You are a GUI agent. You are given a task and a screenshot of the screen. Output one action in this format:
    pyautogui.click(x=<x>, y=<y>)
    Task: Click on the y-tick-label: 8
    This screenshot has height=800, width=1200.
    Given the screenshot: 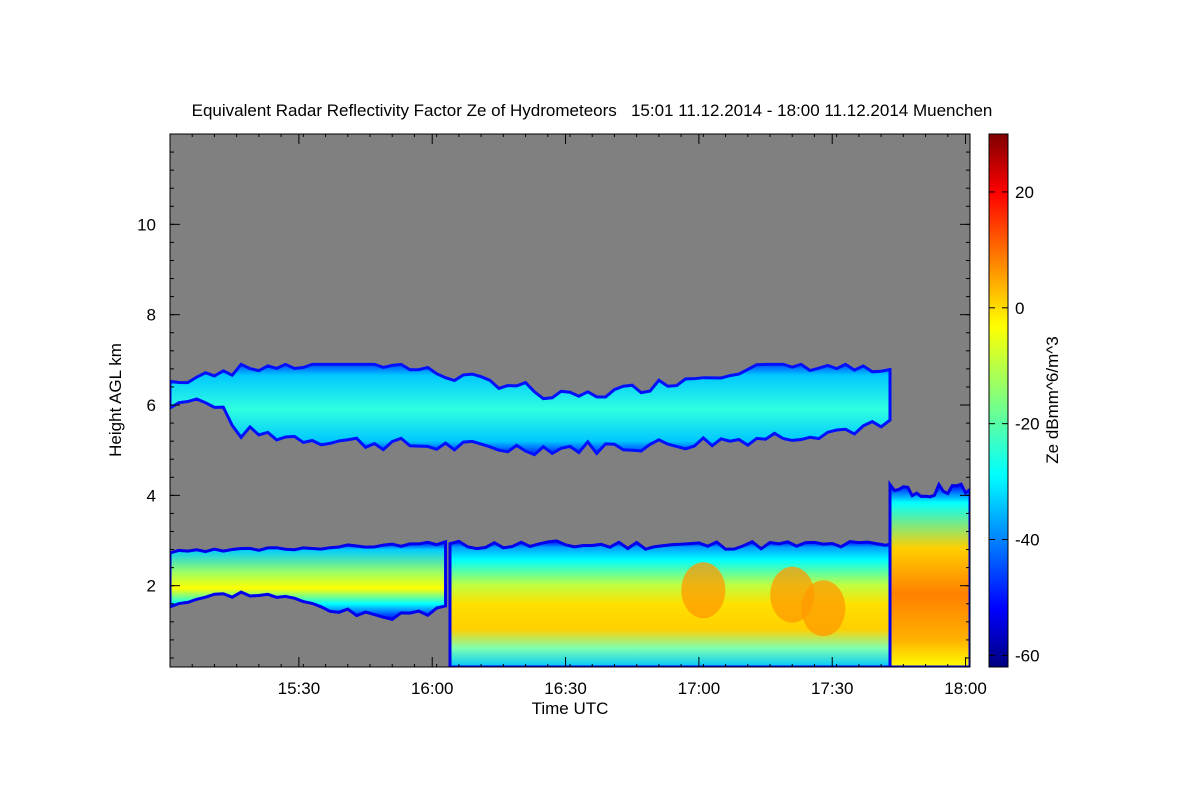 What is the action you would take?
    pyautogui.click(x=151, y=315)
    